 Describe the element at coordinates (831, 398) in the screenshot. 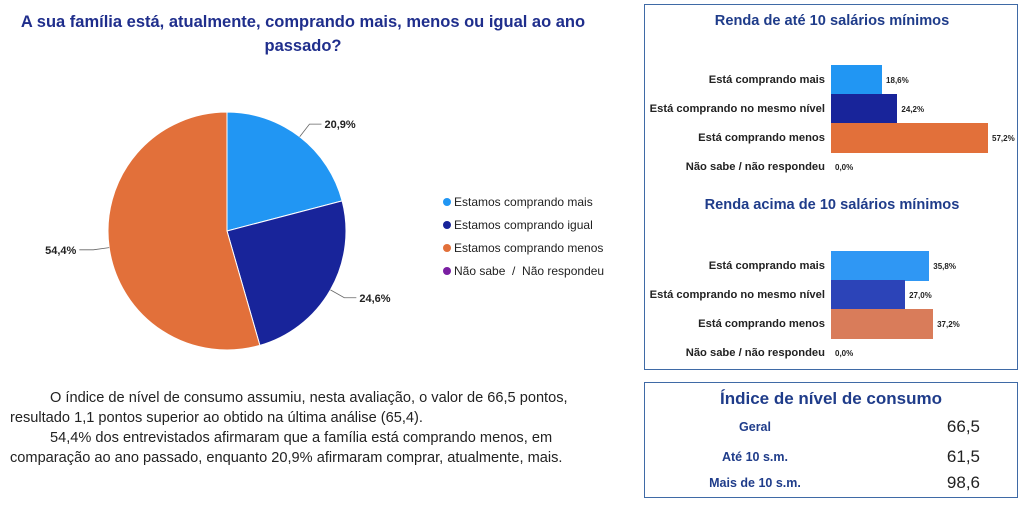

I see `index-table-title: Índice de nível de consumo` at that location.